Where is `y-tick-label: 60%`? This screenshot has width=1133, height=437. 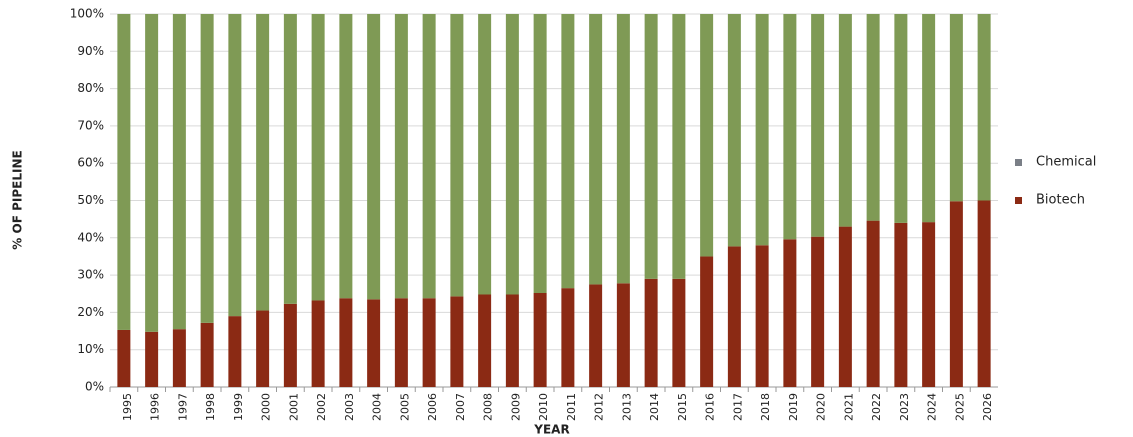 y-tick-label: 60% is located at coordinates (90, 163).